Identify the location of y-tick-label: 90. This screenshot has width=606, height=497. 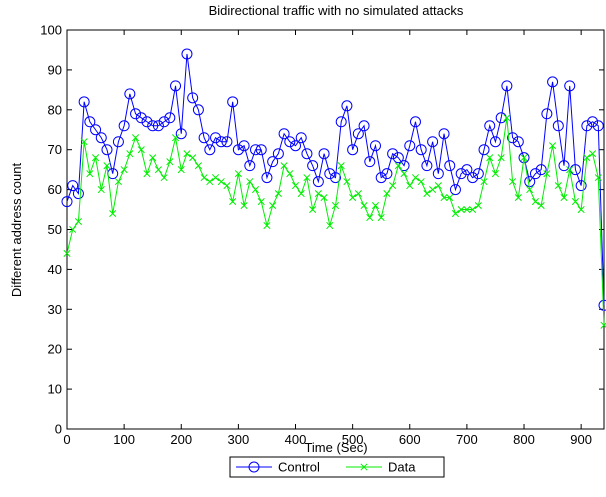
(55, 69).